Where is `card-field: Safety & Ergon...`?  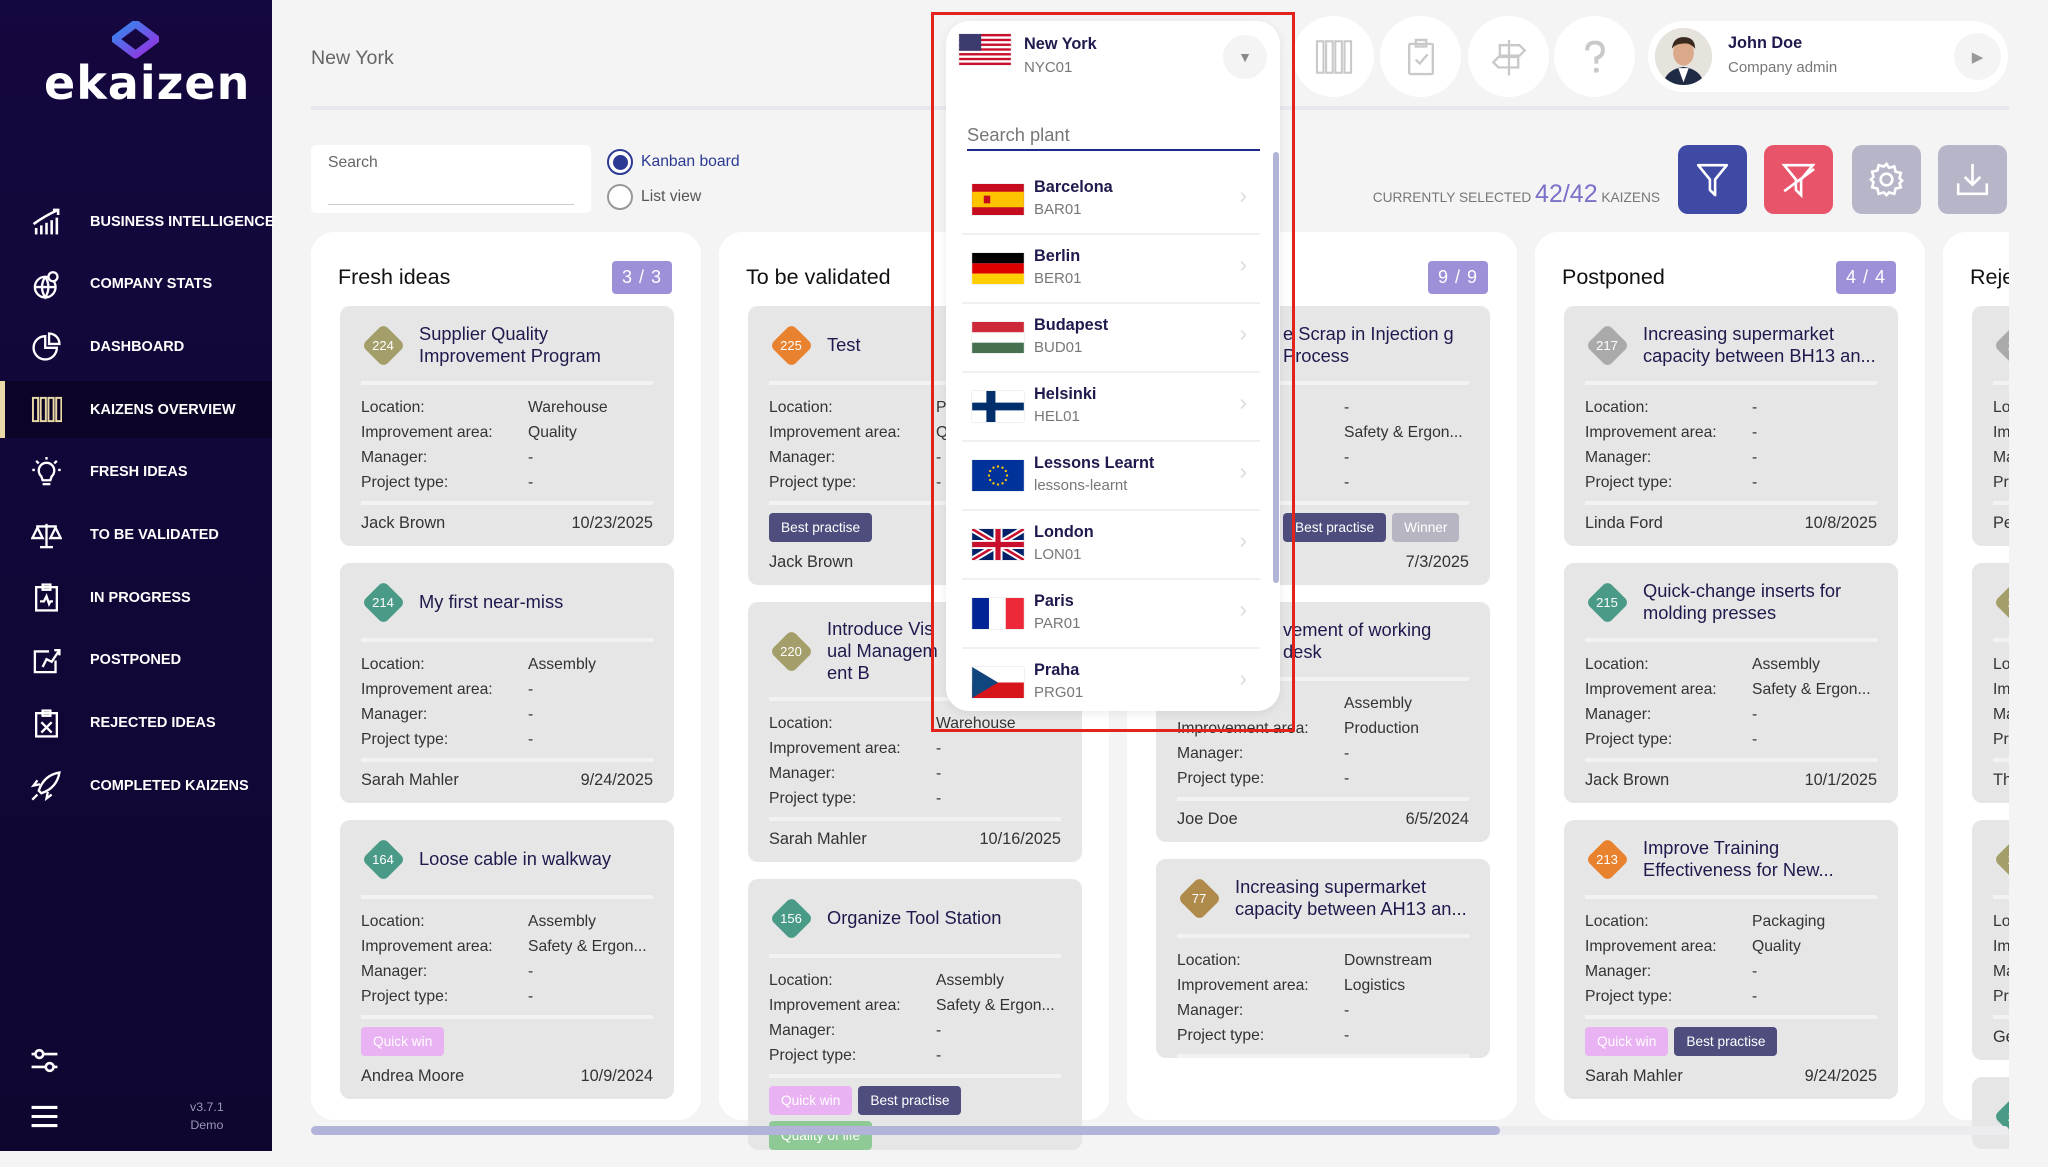
card-field: Safety & Ergon... is located at coordinates (1323, 432).